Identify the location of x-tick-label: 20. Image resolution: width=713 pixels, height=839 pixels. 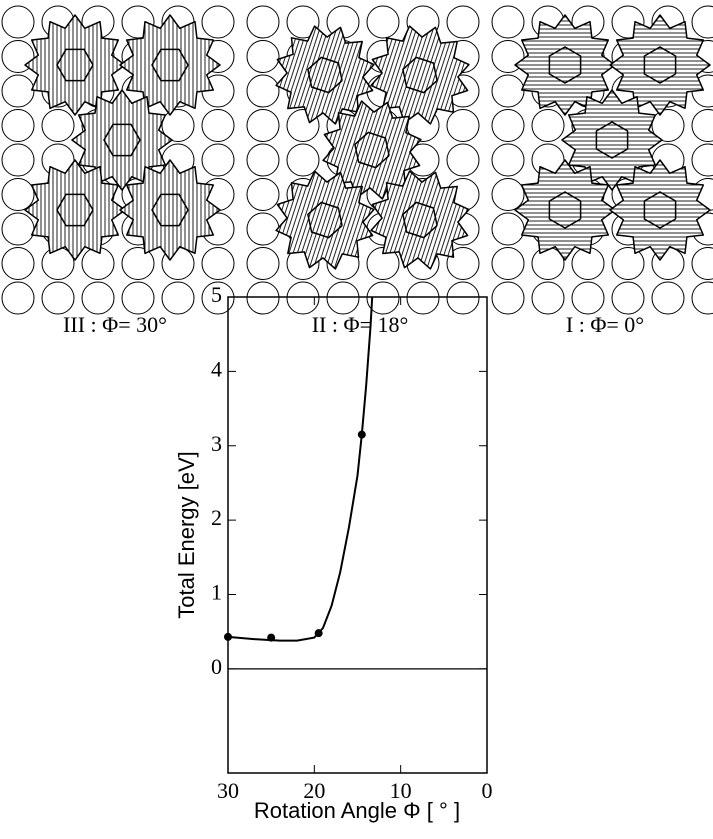
(314, 790).